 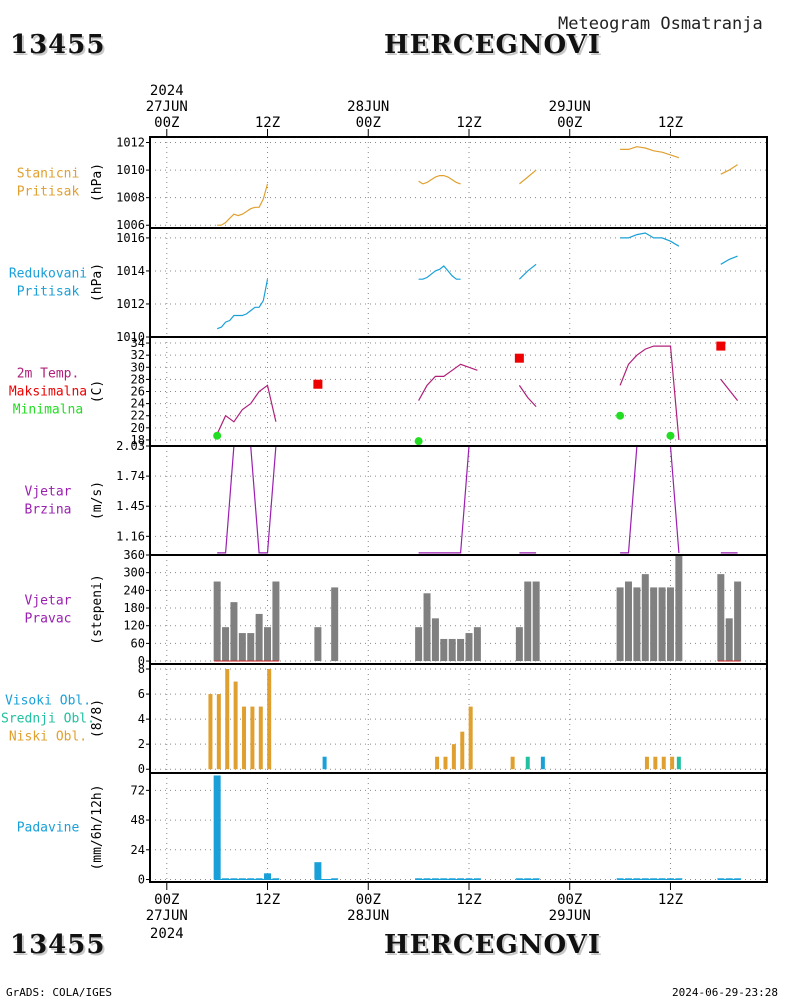 I want to click on y-tick-label: 60, so click(x=138, y=643).